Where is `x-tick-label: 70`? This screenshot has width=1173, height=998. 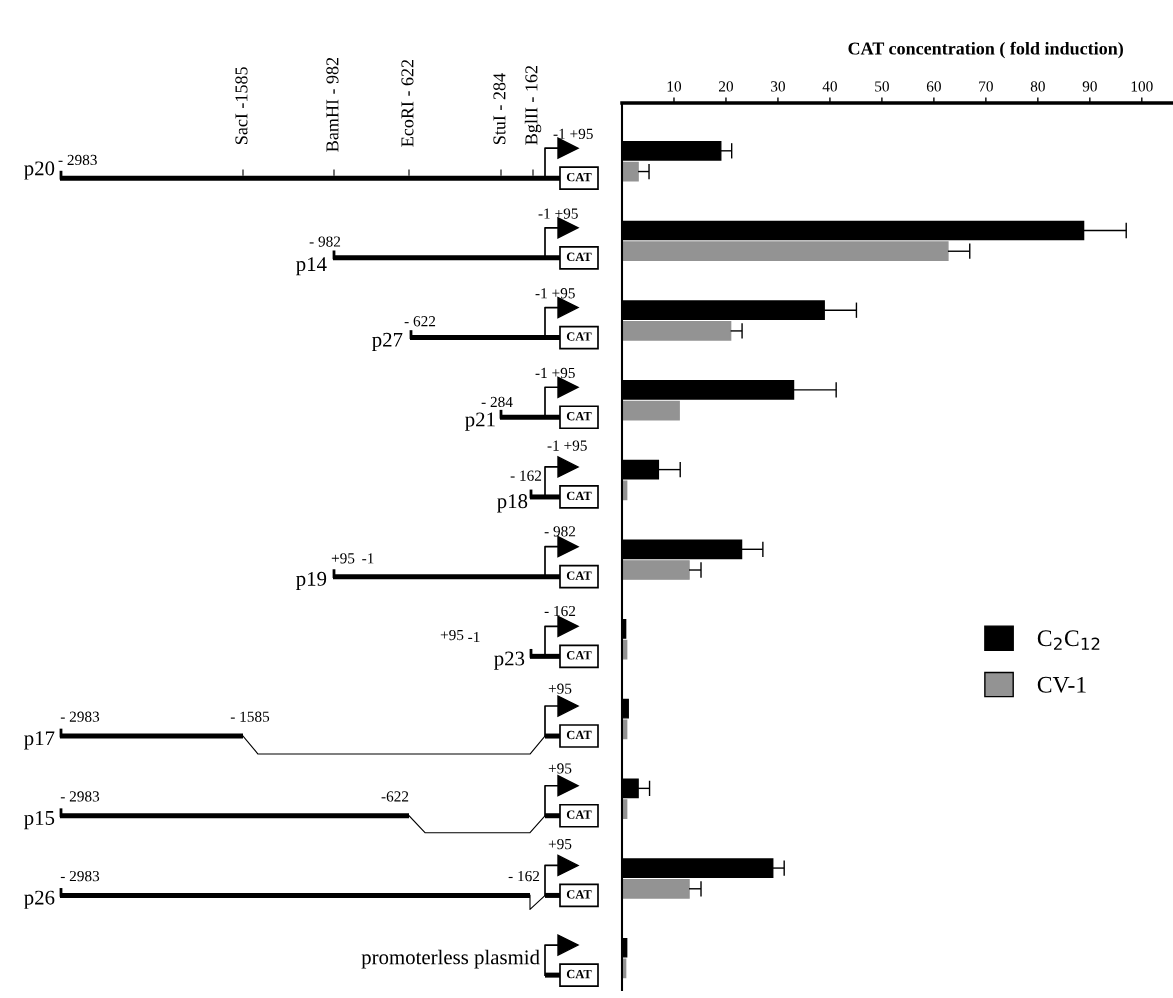 x-tick-label: 70 is located at coordinates (986, 86).